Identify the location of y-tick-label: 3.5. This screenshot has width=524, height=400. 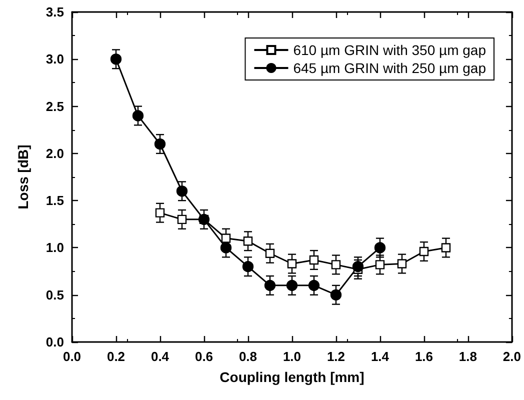
(55, 12).